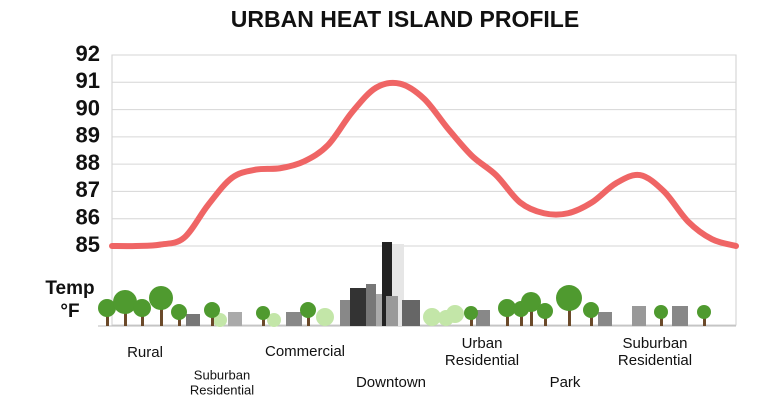  What do you see at coordinates (145, 352) in the screenshot?
I see `zone-label: Rural` at bounding box center [145, 352].